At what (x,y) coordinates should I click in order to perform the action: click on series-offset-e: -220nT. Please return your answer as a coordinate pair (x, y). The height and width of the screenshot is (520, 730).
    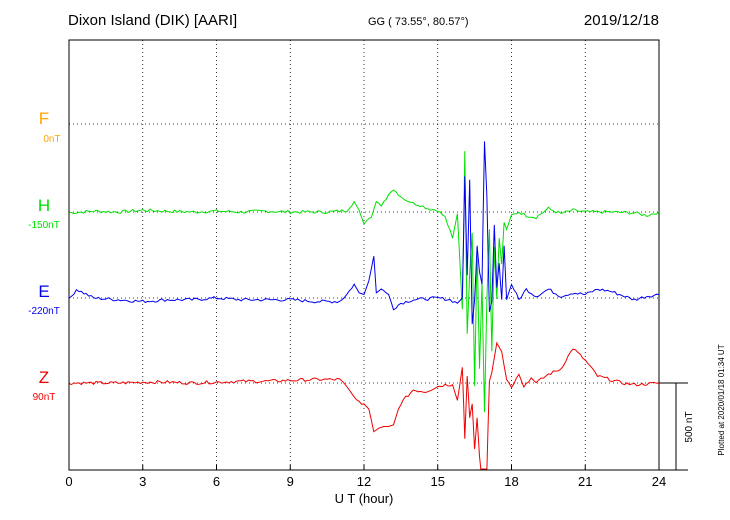
    Looking at the image, I should click on (44, 311).